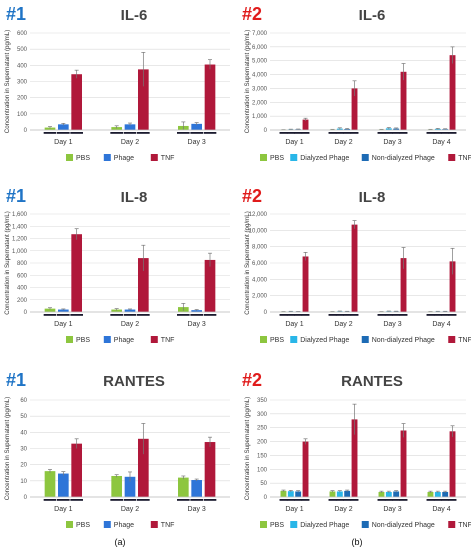 The width and height of the screenshot is (471, 555). What do you see at coordinates (260, 48) in the screenshot?
I see `y-tick-label: 6,000` at bounding box center [260, 48].